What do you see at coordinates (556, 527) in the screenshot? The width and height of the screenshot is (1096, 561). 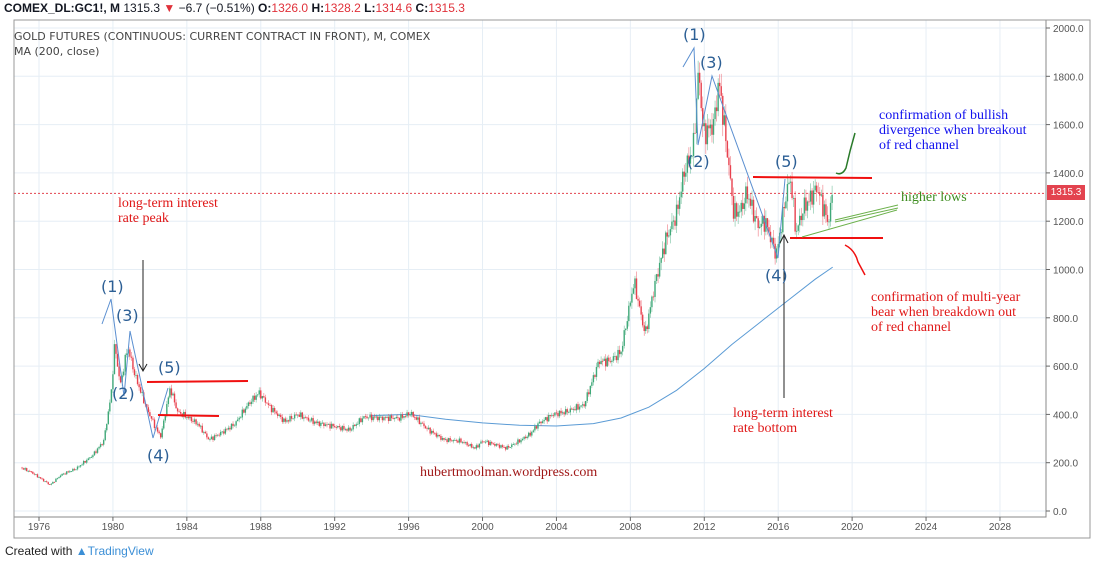 I see `x-tick-label: 2004` at bounding box center [556, 527].